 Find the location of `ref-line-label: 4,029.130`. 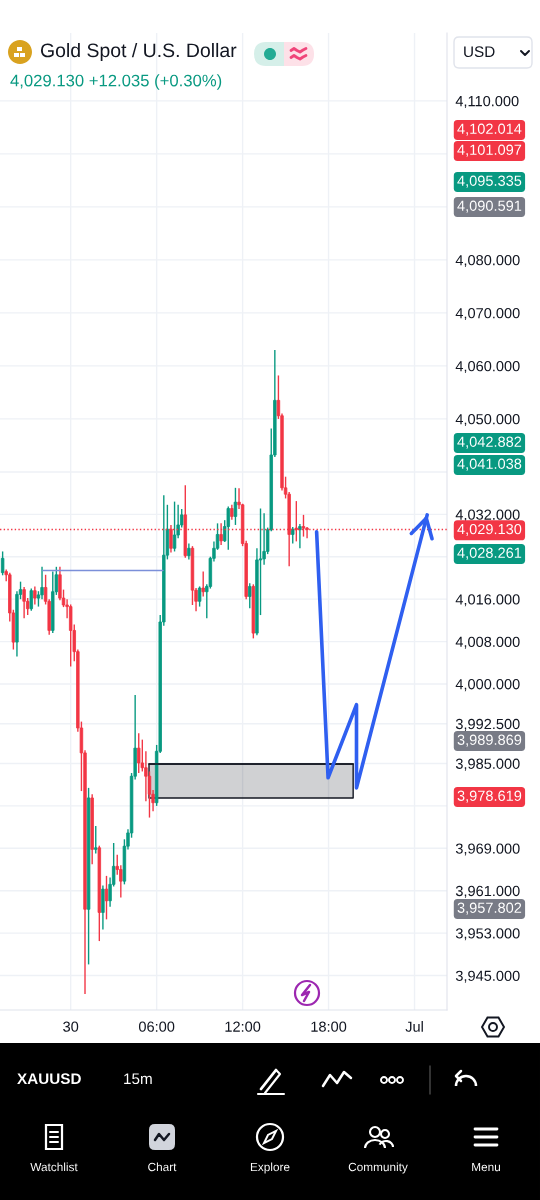

ref-line-label: 4,029.130 is located at coordinates (489, 529).